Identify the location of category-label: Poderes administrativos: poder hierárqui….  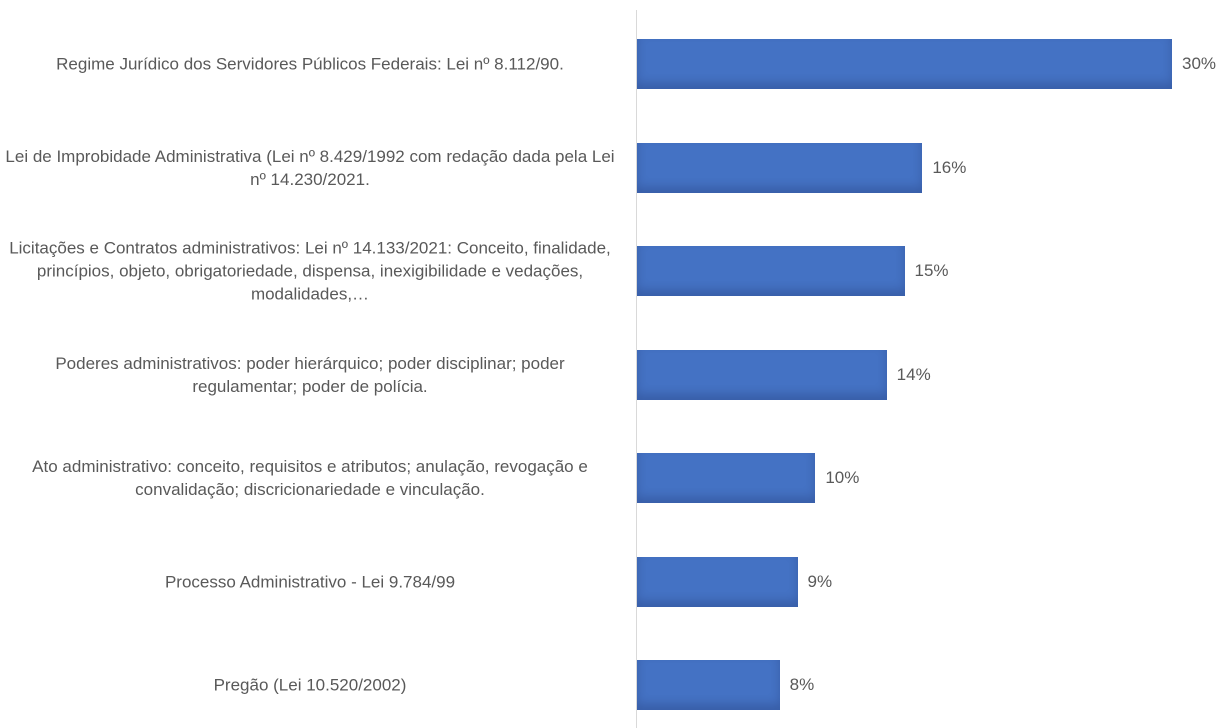
(310, 374).